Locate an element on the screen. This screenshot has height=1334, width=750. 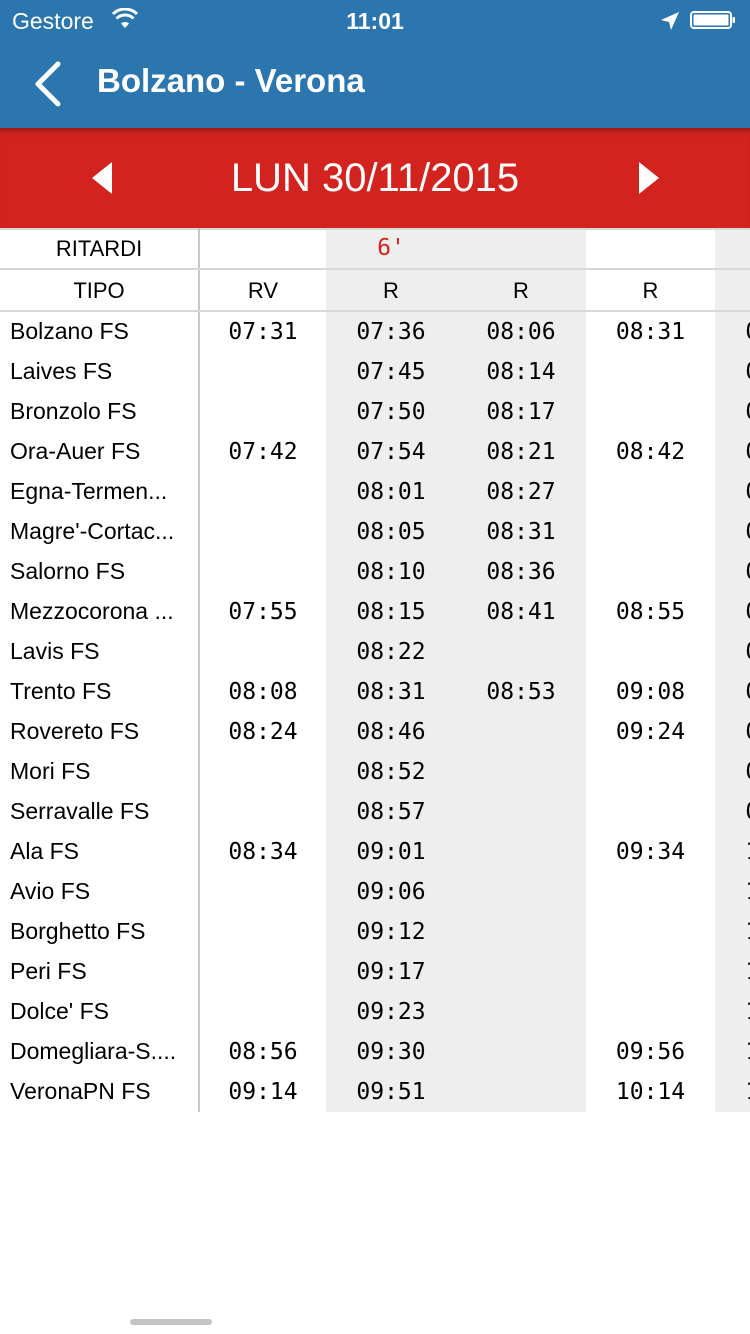
page-title: Bolzano - Verona is located at coordinates (231, 80).